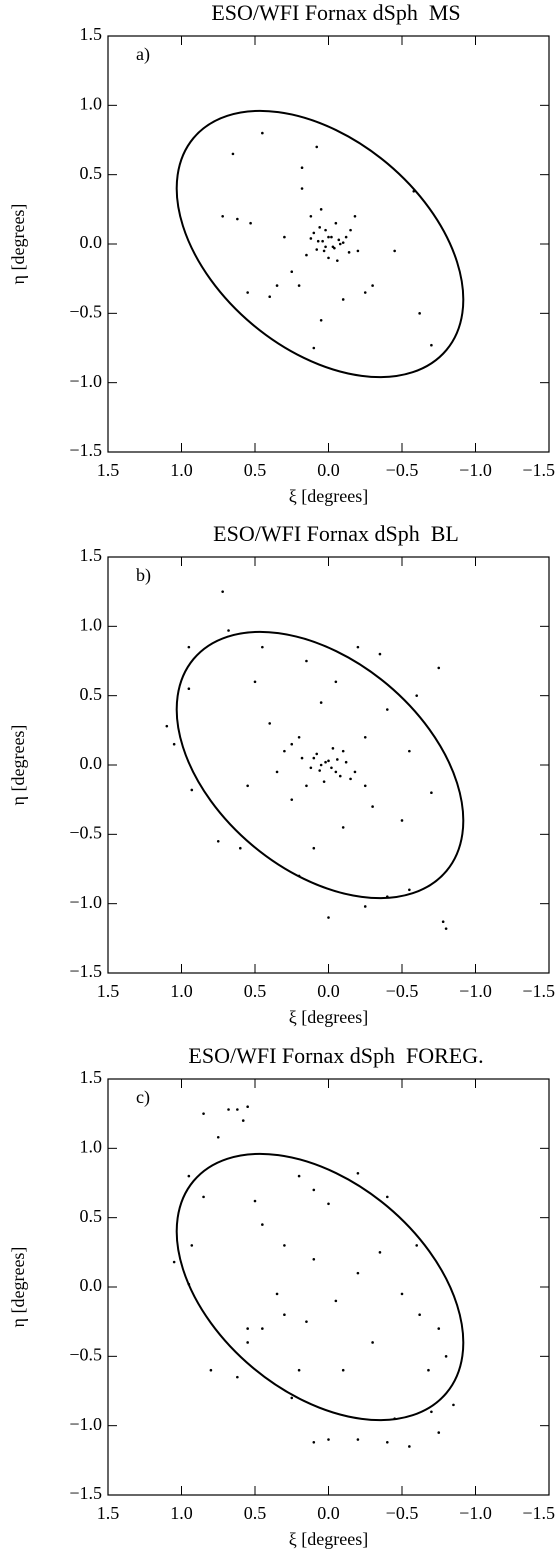 The height and width of the screenshot is (1560, 557). I want to click on x-tick-label: 1.5, so click(108, 991).